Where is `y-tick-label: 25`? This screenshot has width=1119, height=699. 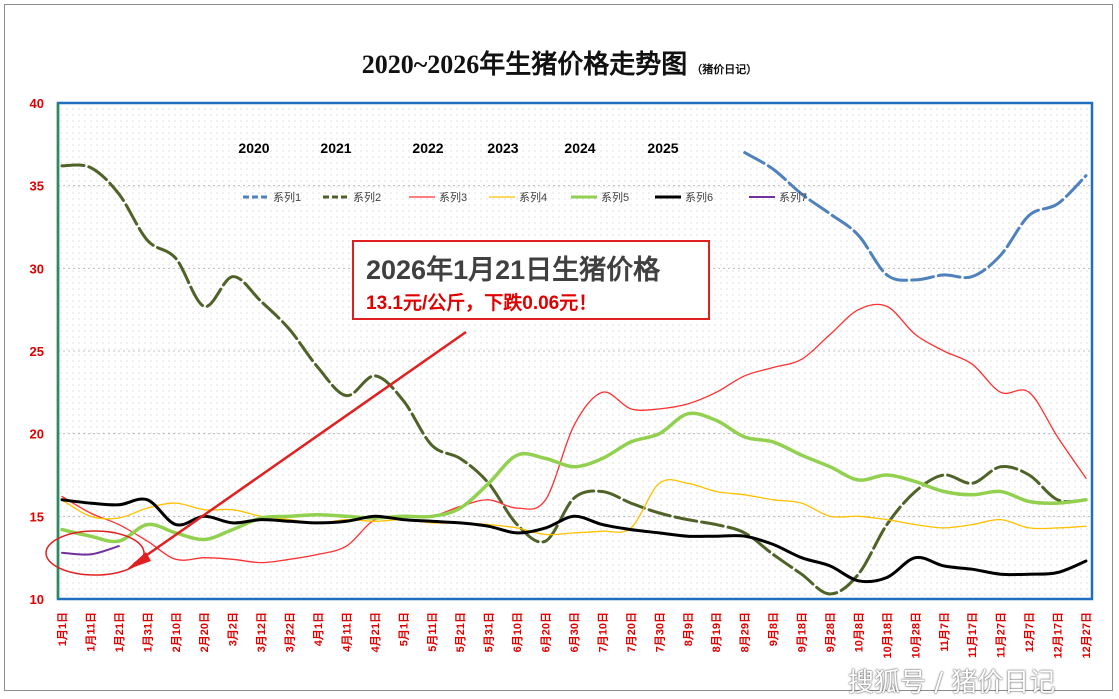 y-tick-label: 25 is located at coordinates (37, 351).